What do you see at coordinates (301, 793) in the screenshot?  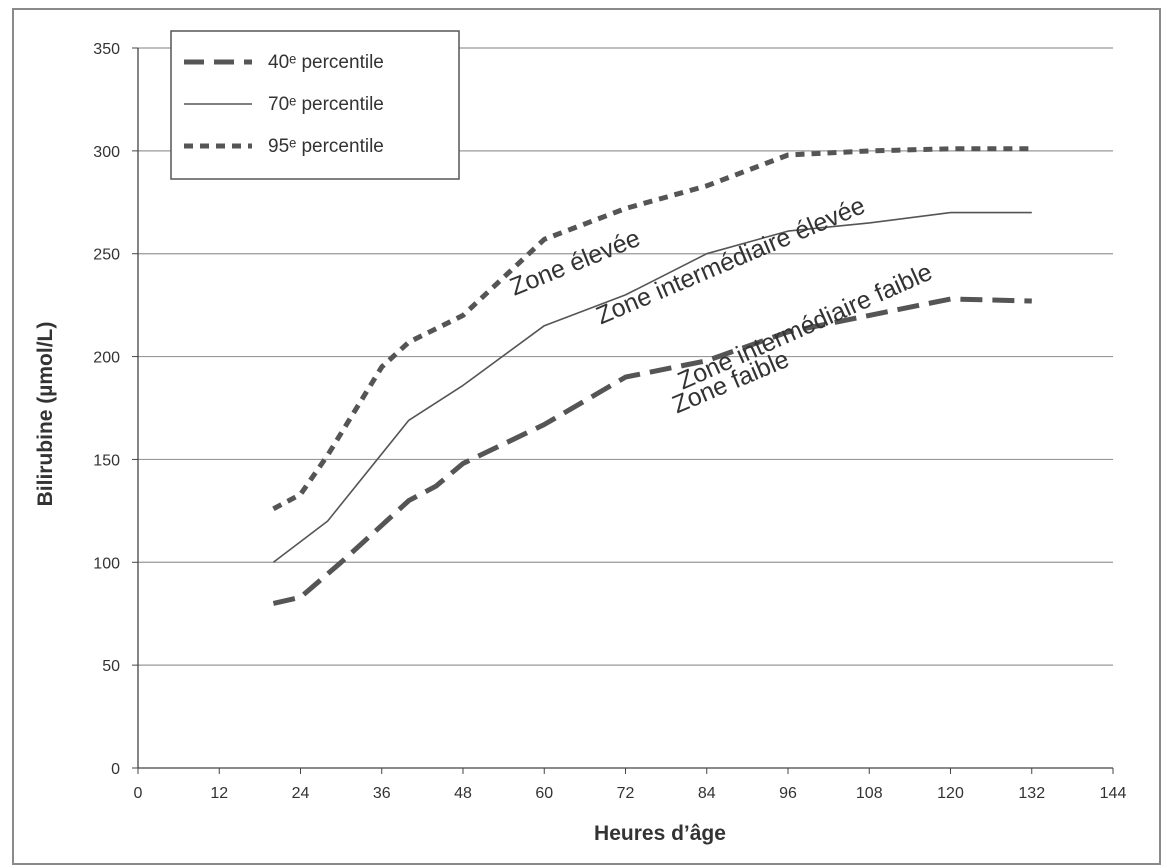 I see `x-tick-label-2: 24` at bounding box center [301, 793].